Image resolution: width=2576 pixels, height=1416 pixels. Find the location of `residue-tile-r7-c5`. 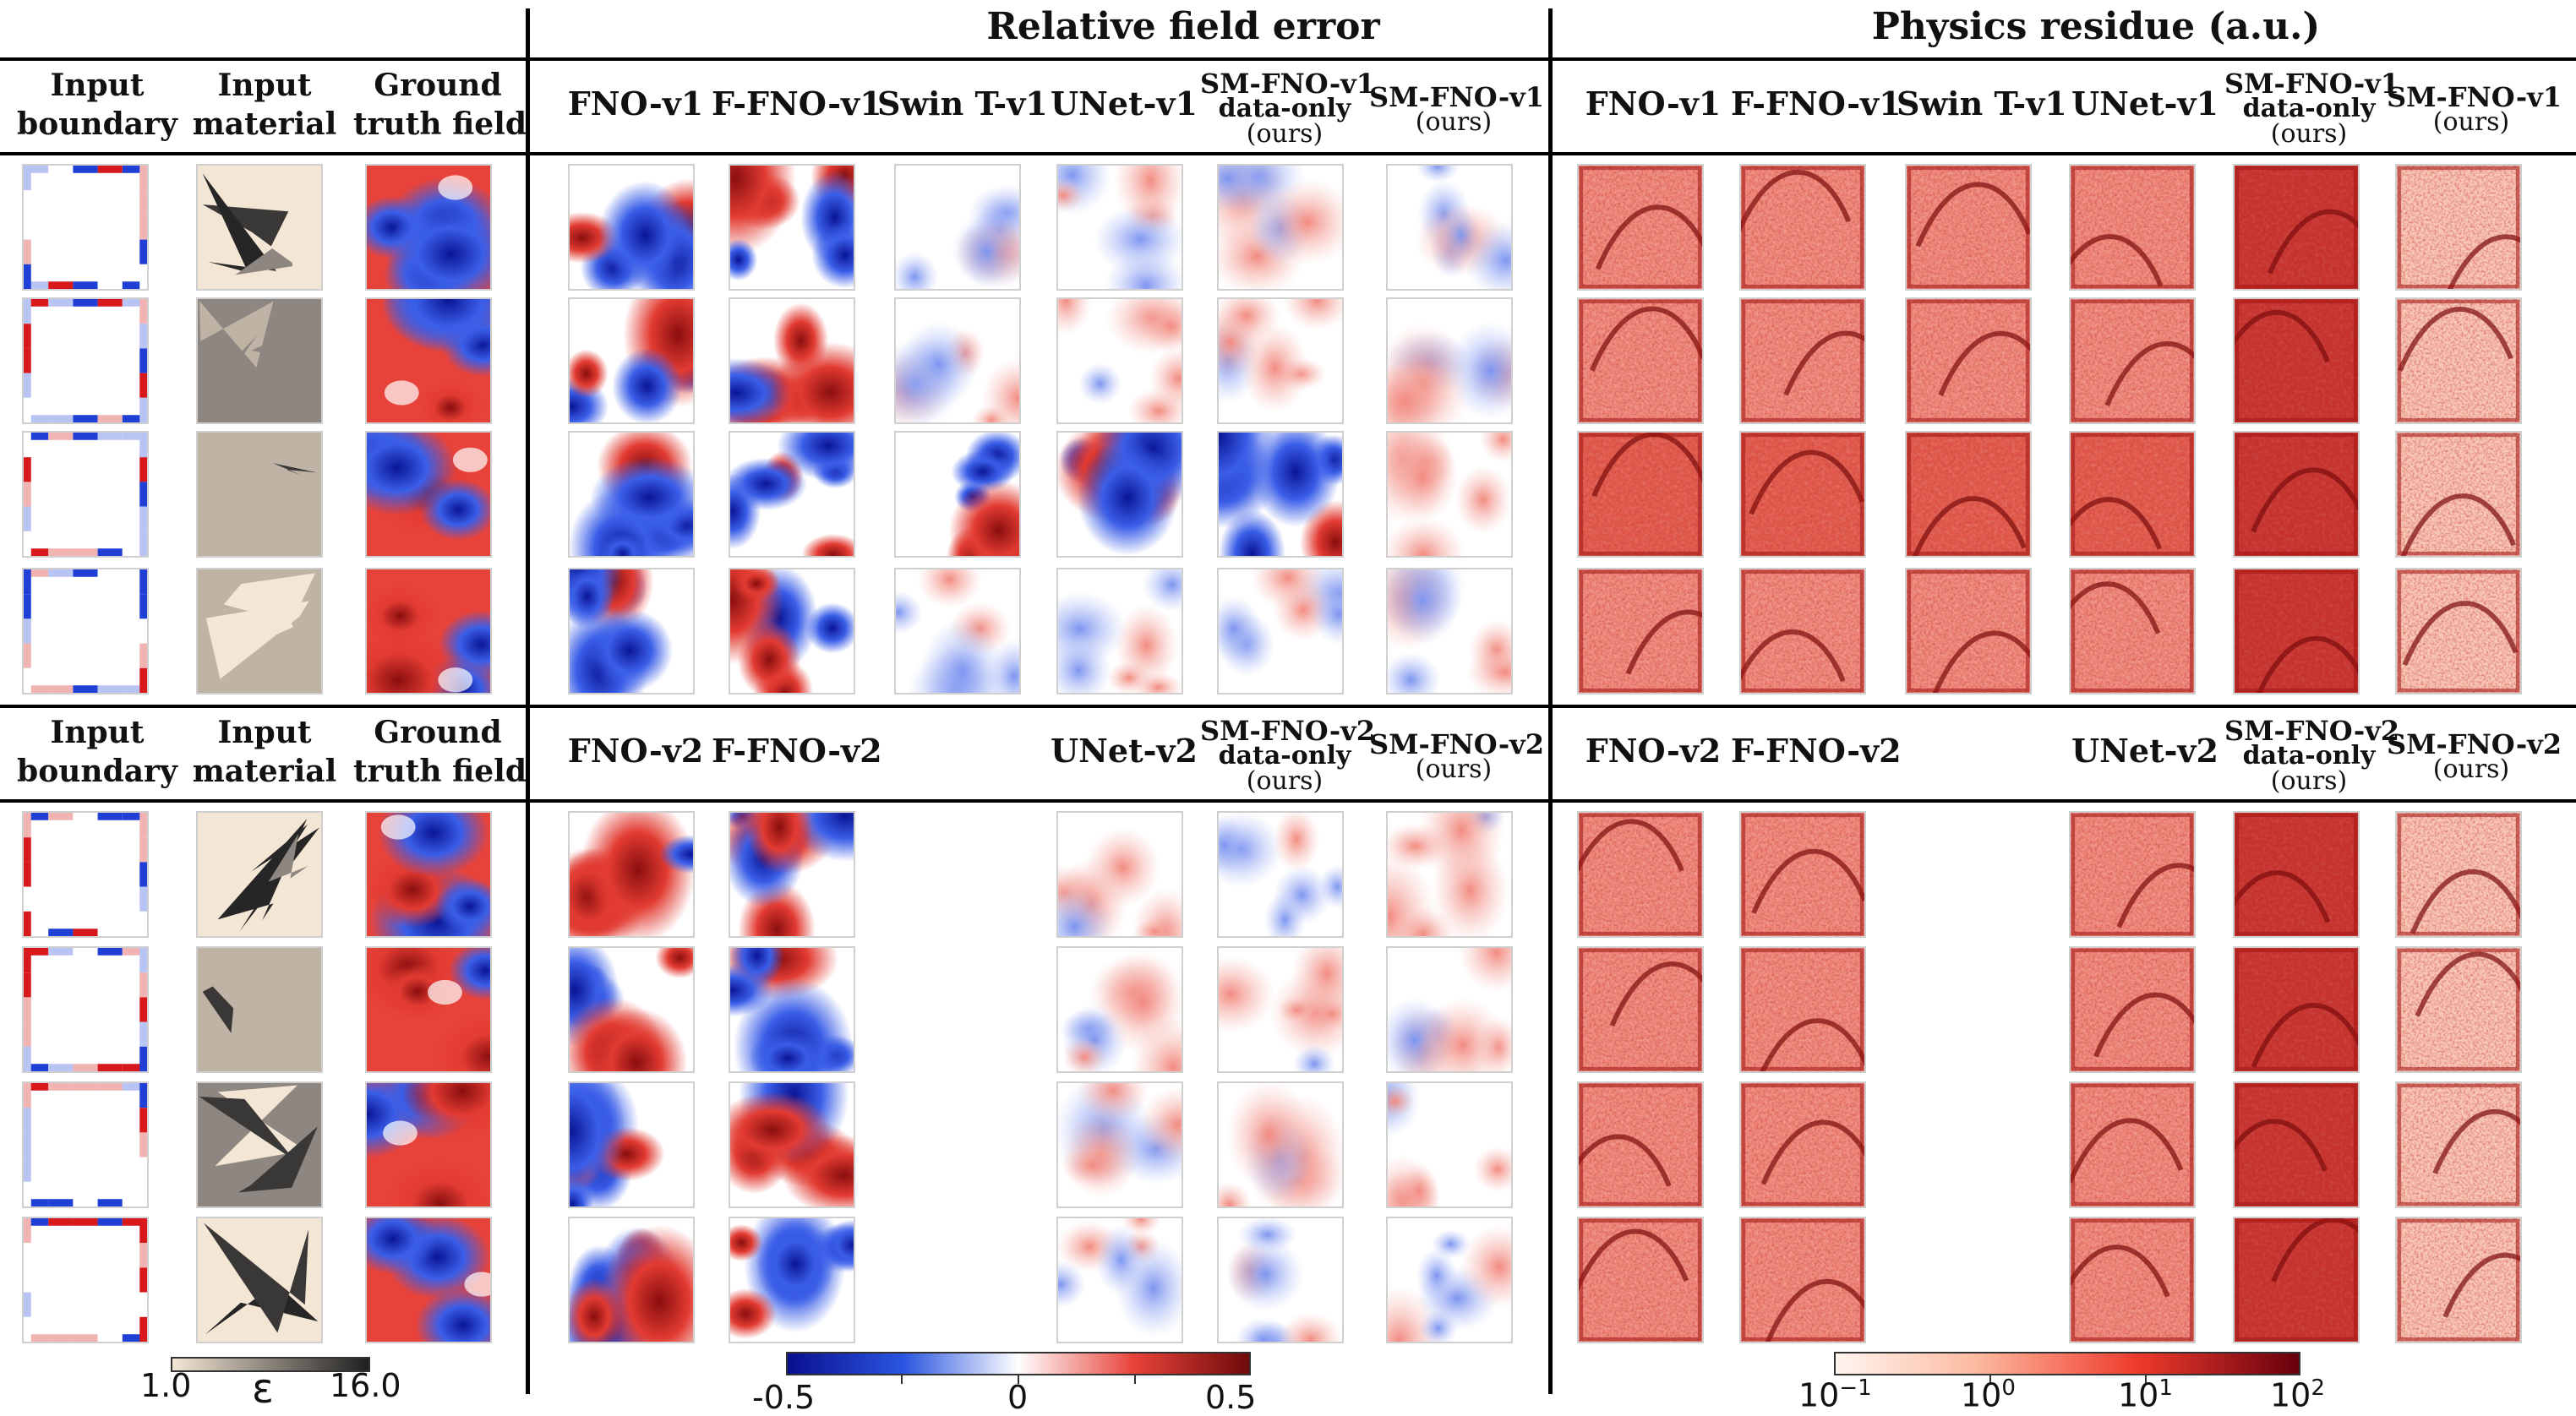

residue-tile-r7-c5 is located at coordinates (2477, 1280).